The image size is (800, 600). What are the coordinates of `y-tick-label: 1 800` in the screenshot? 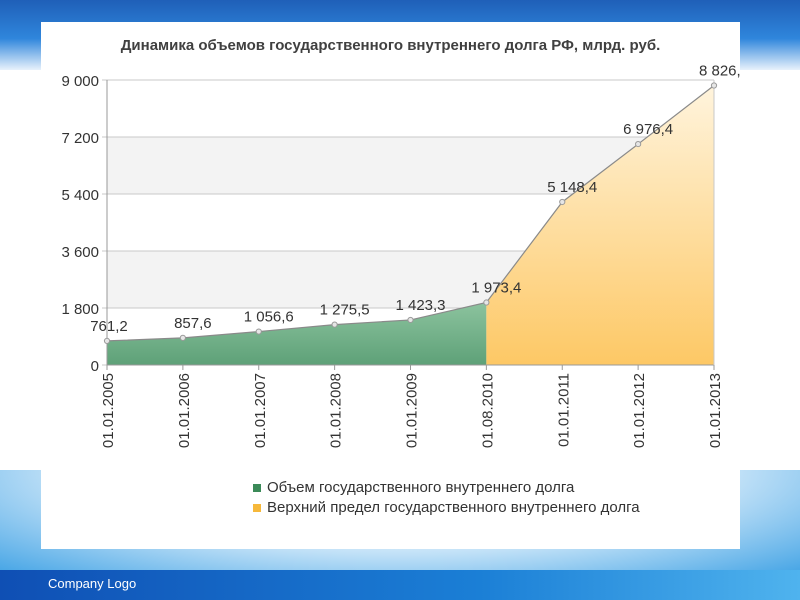 It's located at (80, 309).